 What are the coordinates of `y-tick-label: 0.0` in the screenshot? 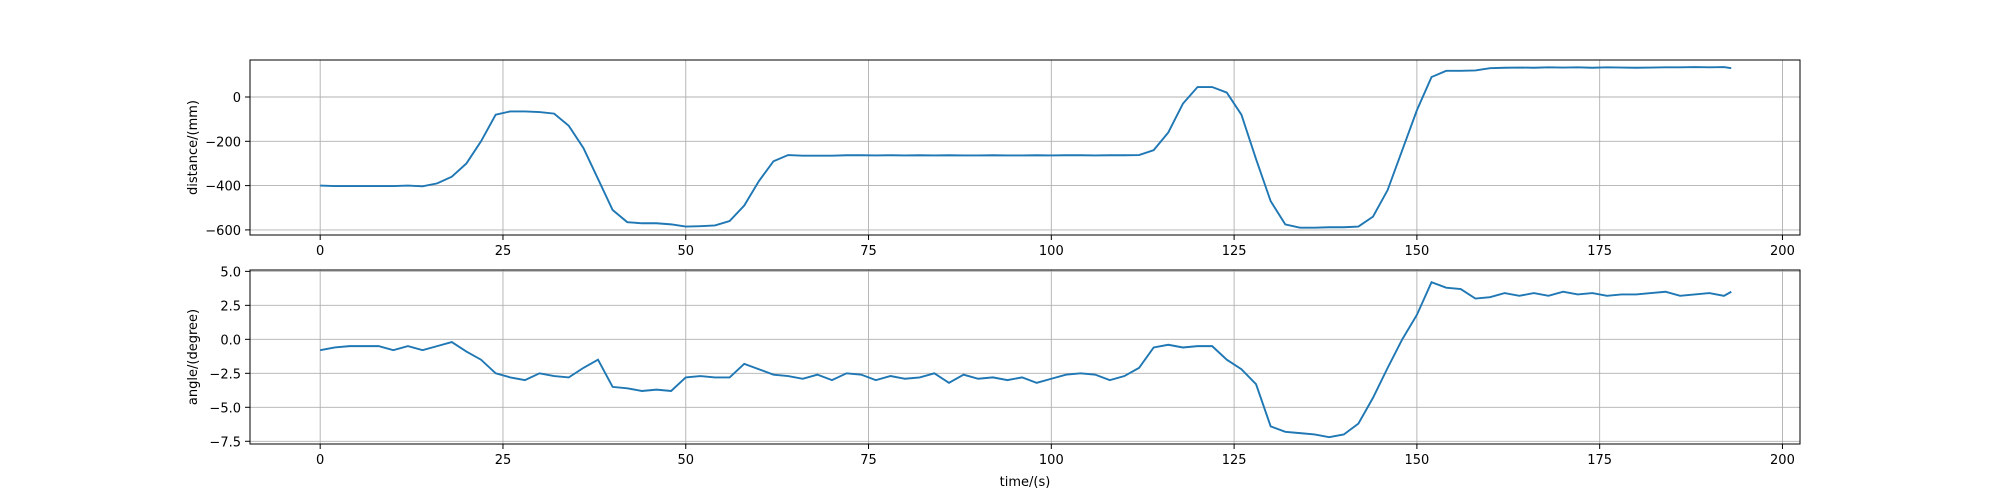 It's located at (230, 340).